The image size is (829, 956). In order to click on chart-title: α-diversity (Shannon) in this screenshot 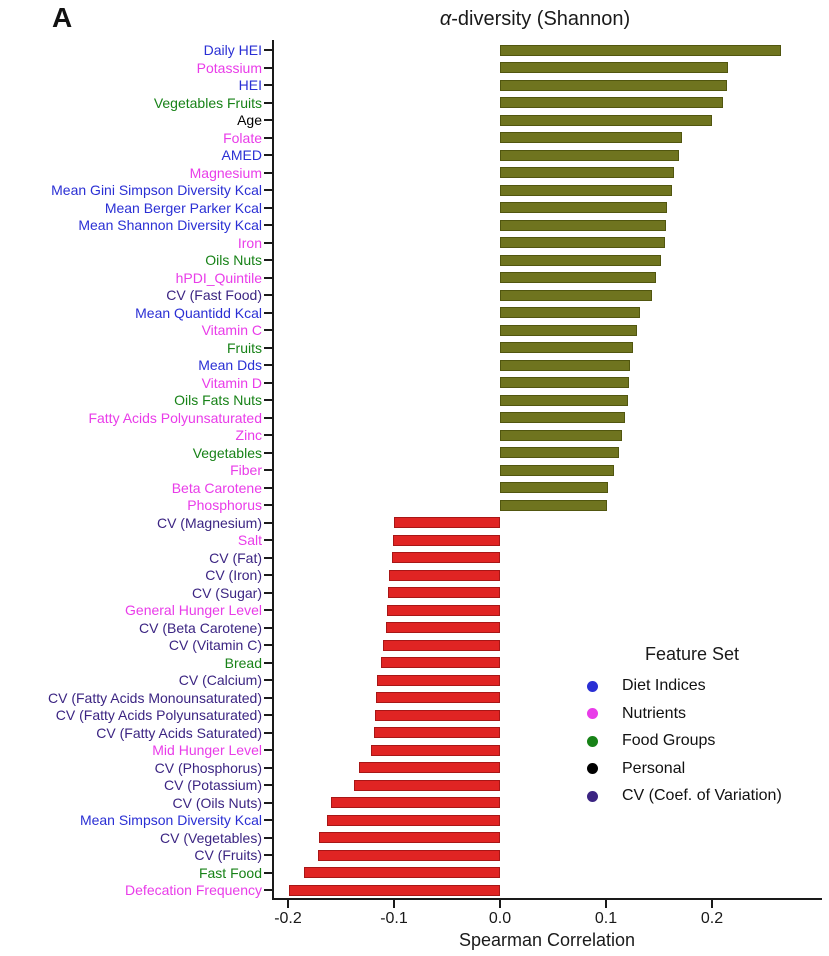, I will do `click(535, 19)`.